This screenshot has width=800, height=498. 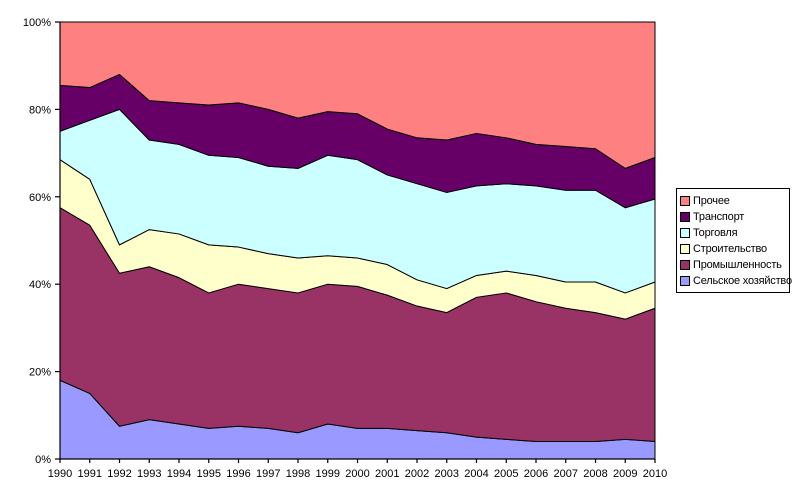 I want to click on x-tick-label: 2008, so click(x=595, y=474).